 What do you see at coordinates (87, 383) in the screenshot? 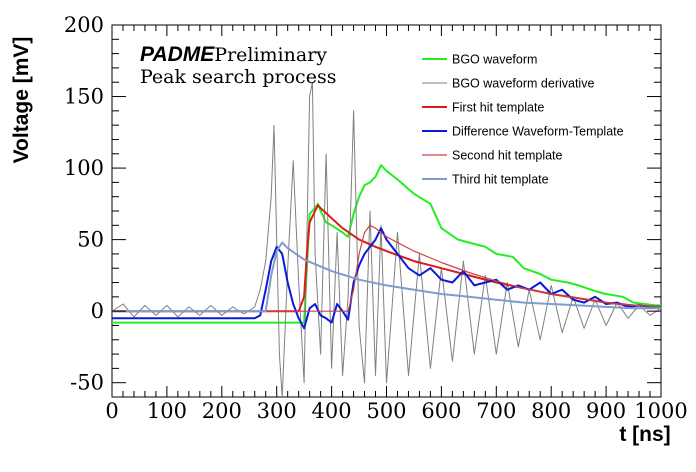
I see `y-tick-label: -50` at bounding box center [87, 383].